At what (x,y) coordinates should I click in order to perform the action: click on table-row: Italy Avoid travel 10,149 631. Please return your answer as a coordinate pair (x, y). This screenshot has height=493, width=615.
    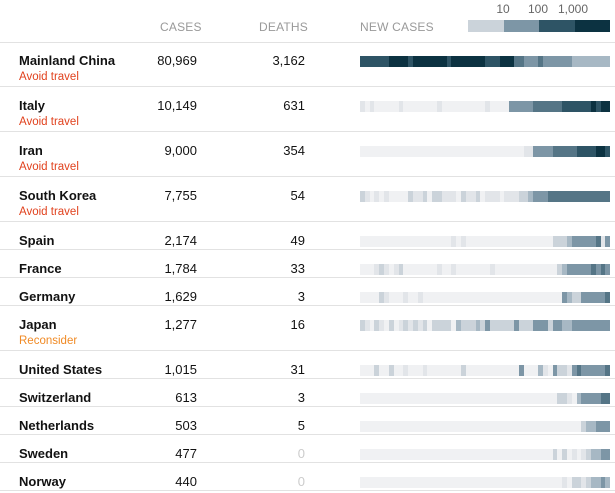
    Looking at the image, I should click on (307, 109).